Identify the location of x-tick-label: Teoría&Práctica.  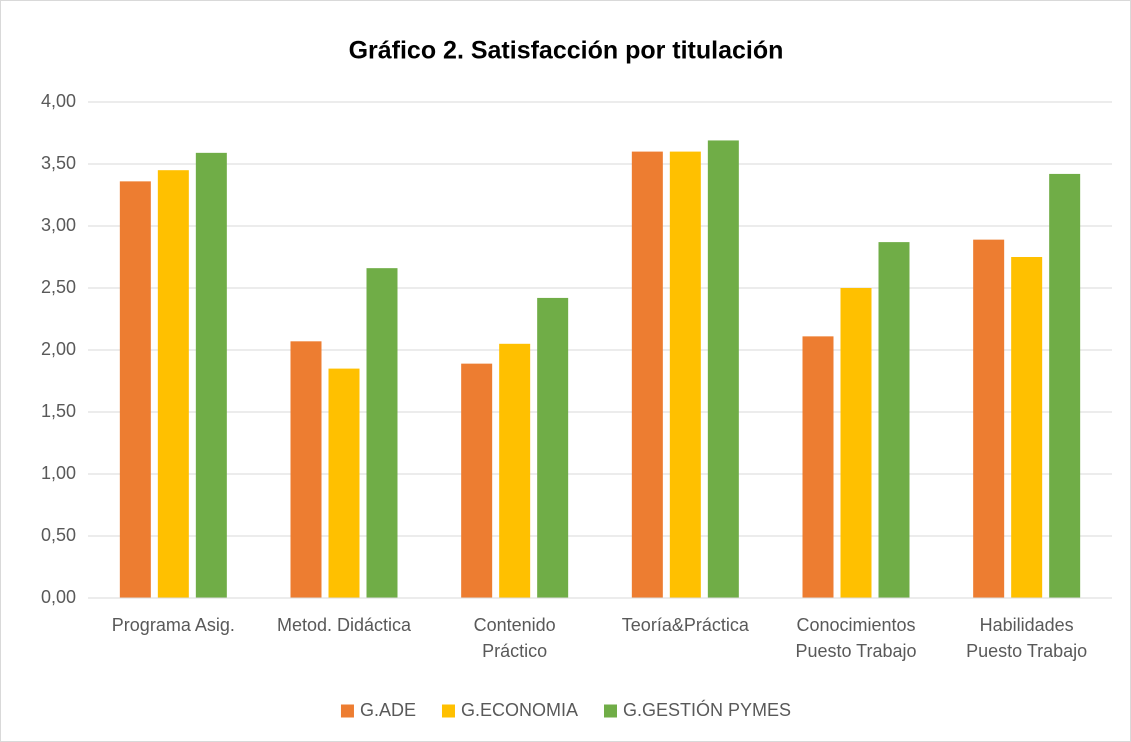
(685, 625).